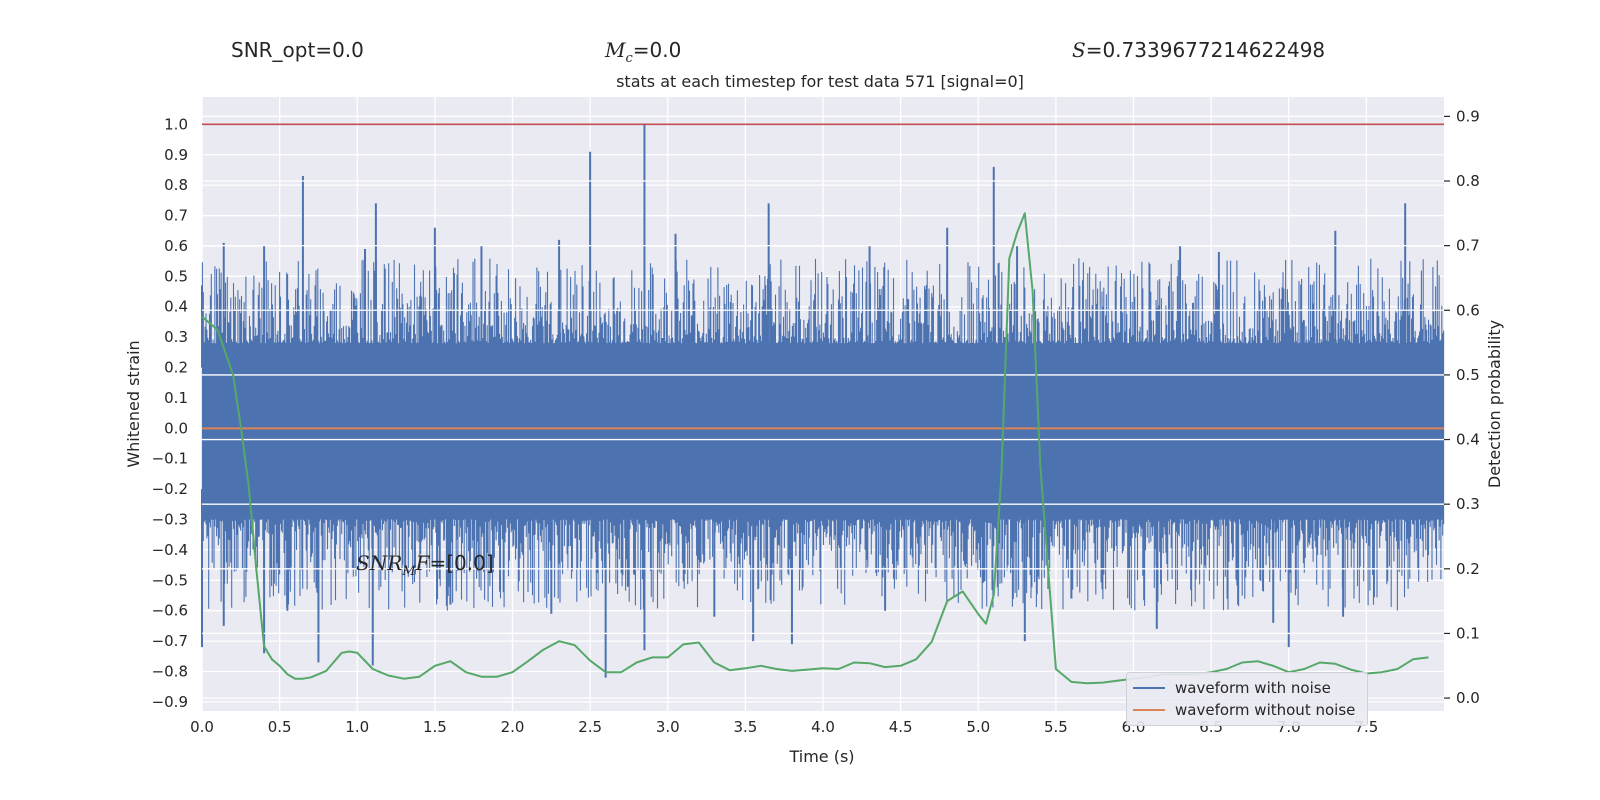  Describe the element at coordinates (176, 307) in the screenshot. I see `y-tick-label-left: 0.4` at that location.